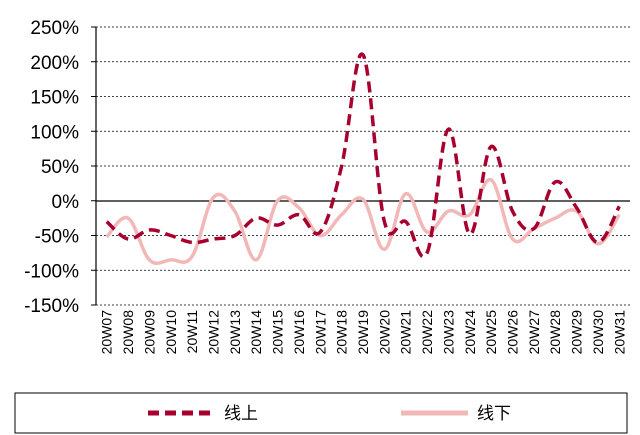 The width and height of the screenshot is (640, 435). Describe the element at coordinates (241, 414) in the screenshot. I see `legend-label-online: 线上` at that location.